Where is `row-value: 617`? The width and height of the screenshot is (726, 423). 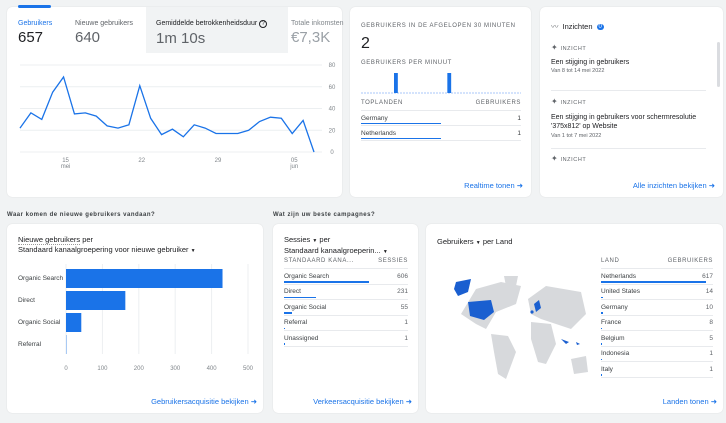 row-value: 617 is located at coordinates (707, 276).